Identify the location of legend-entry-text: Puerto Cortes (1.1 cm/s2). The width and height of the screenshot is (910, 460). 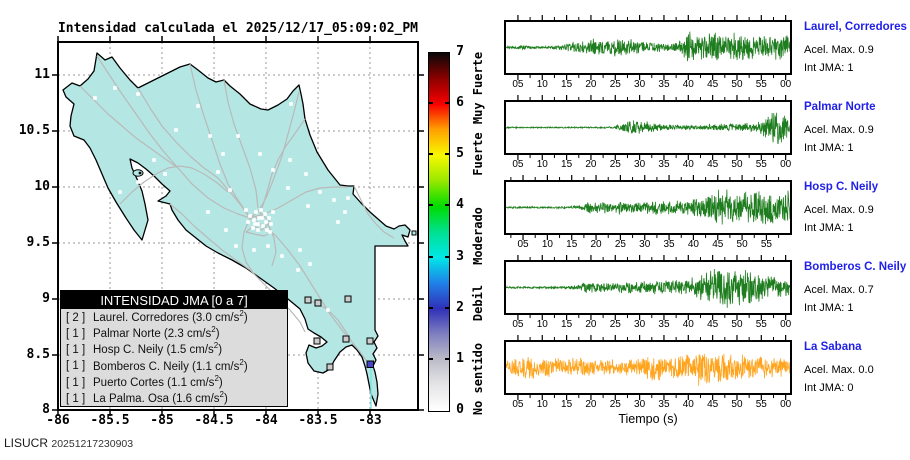
(158, 381).